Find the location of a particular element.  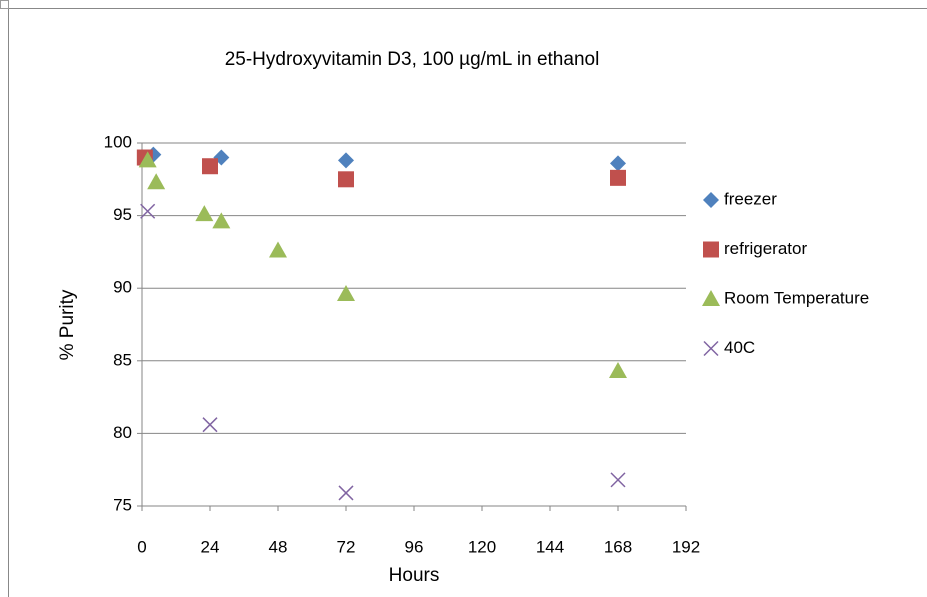

corner-handle is located at coordinates (4, 4).